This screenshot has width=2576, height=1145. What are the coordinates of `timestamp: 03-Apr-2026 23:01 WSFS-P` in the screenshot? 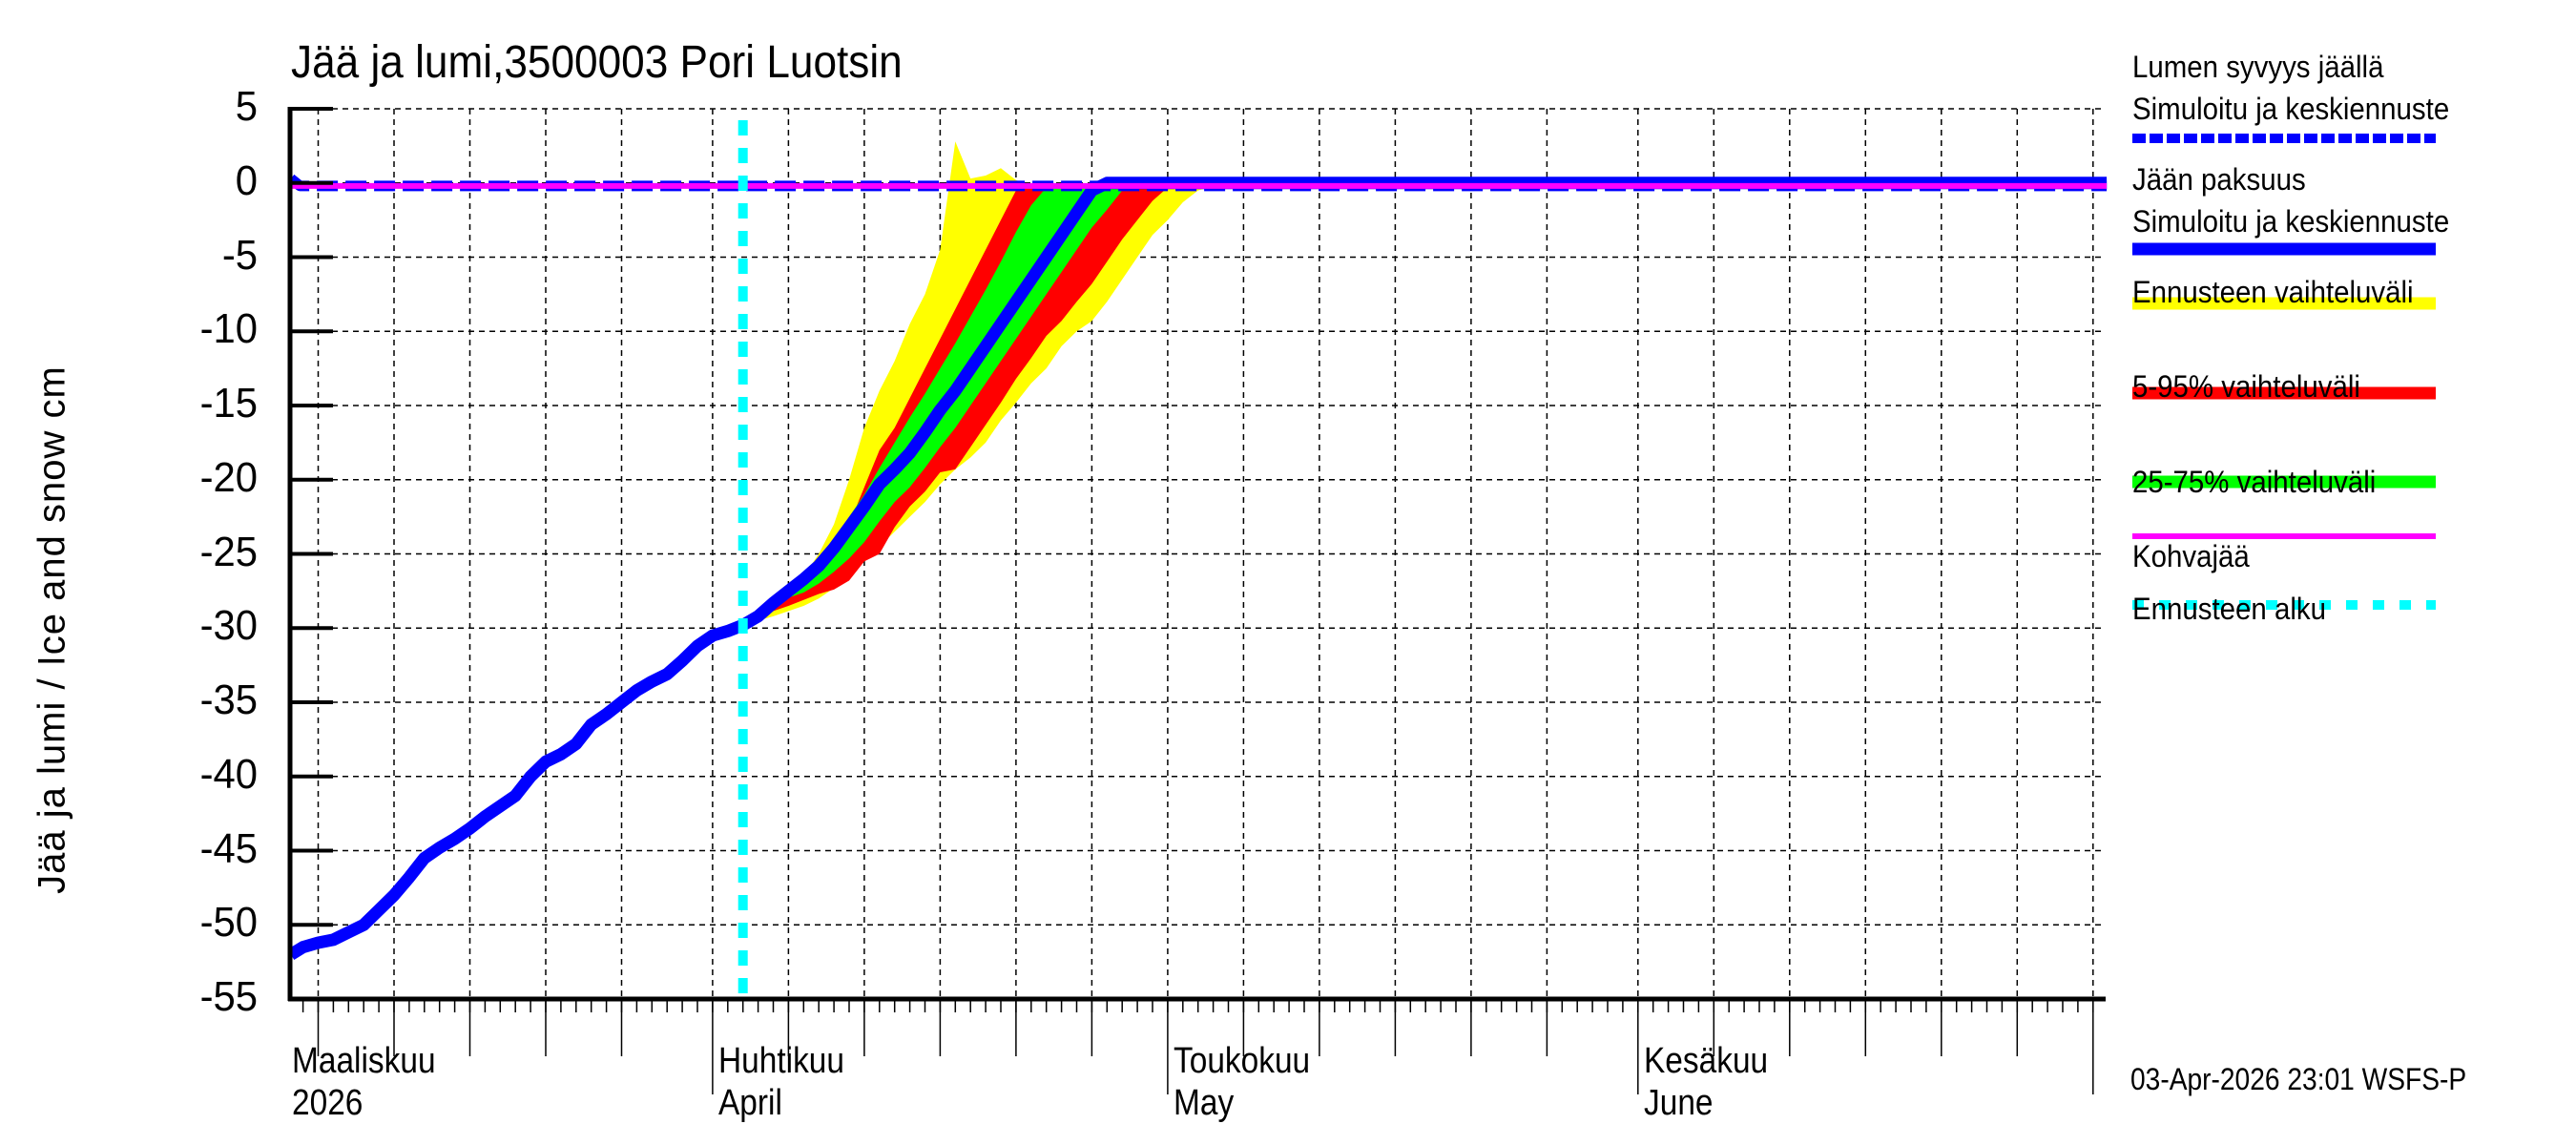 It's located at (2298, 1079).